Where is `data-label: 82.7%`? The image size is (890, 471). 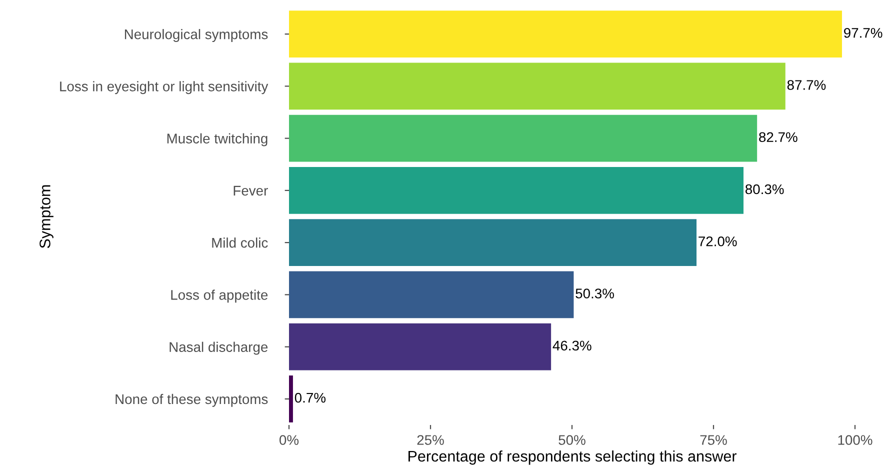 data-label: 82.7% is located at coordinates (778, 137).